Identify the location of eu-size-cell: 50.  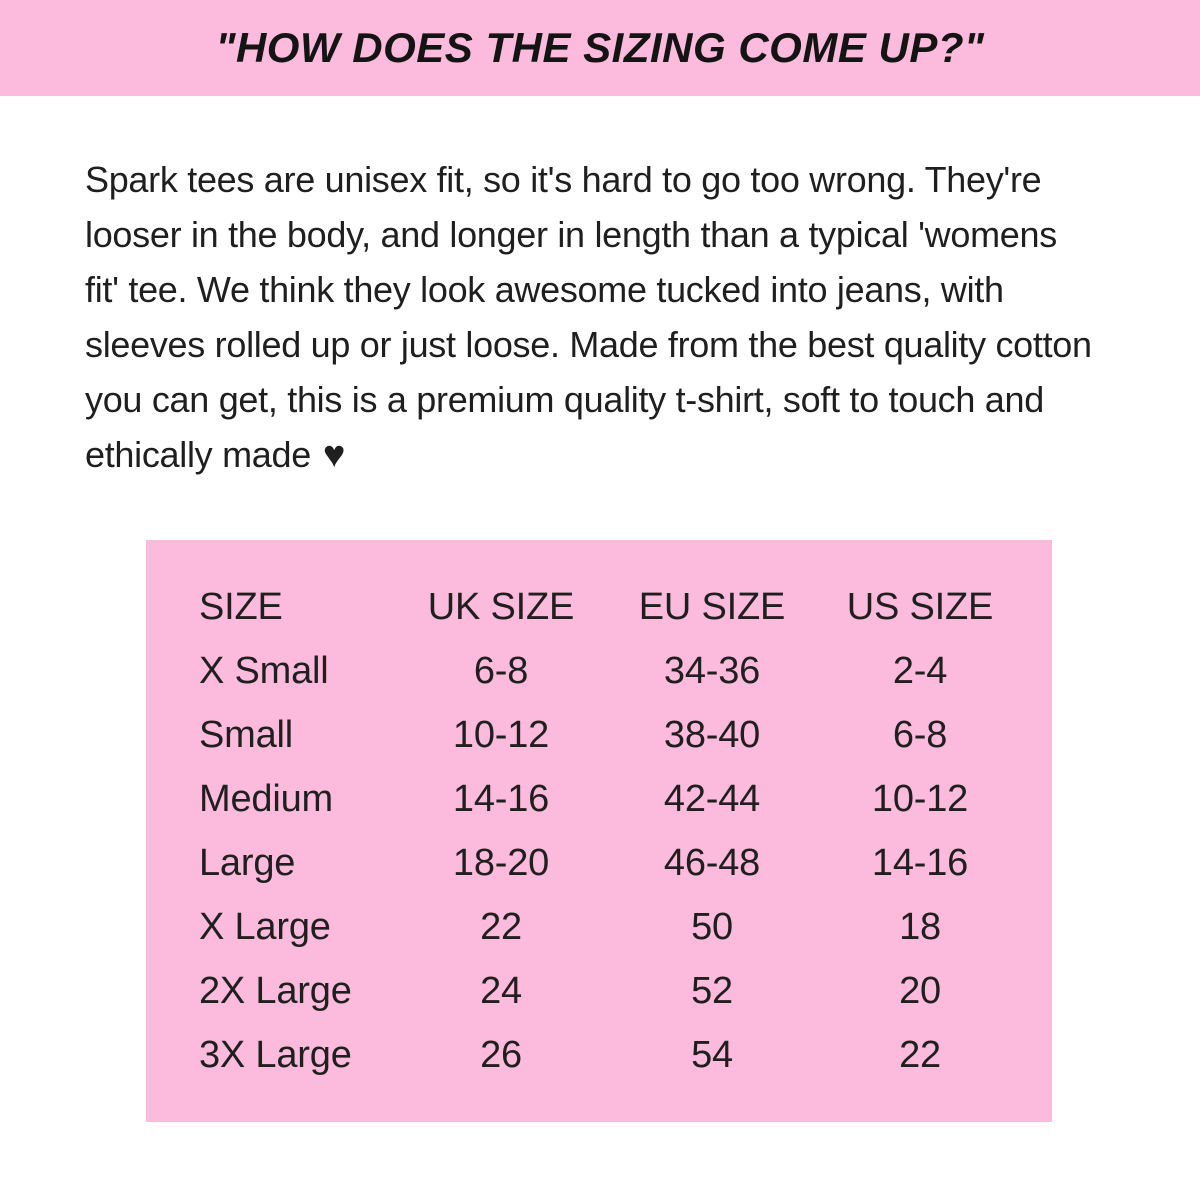
(712, 926).